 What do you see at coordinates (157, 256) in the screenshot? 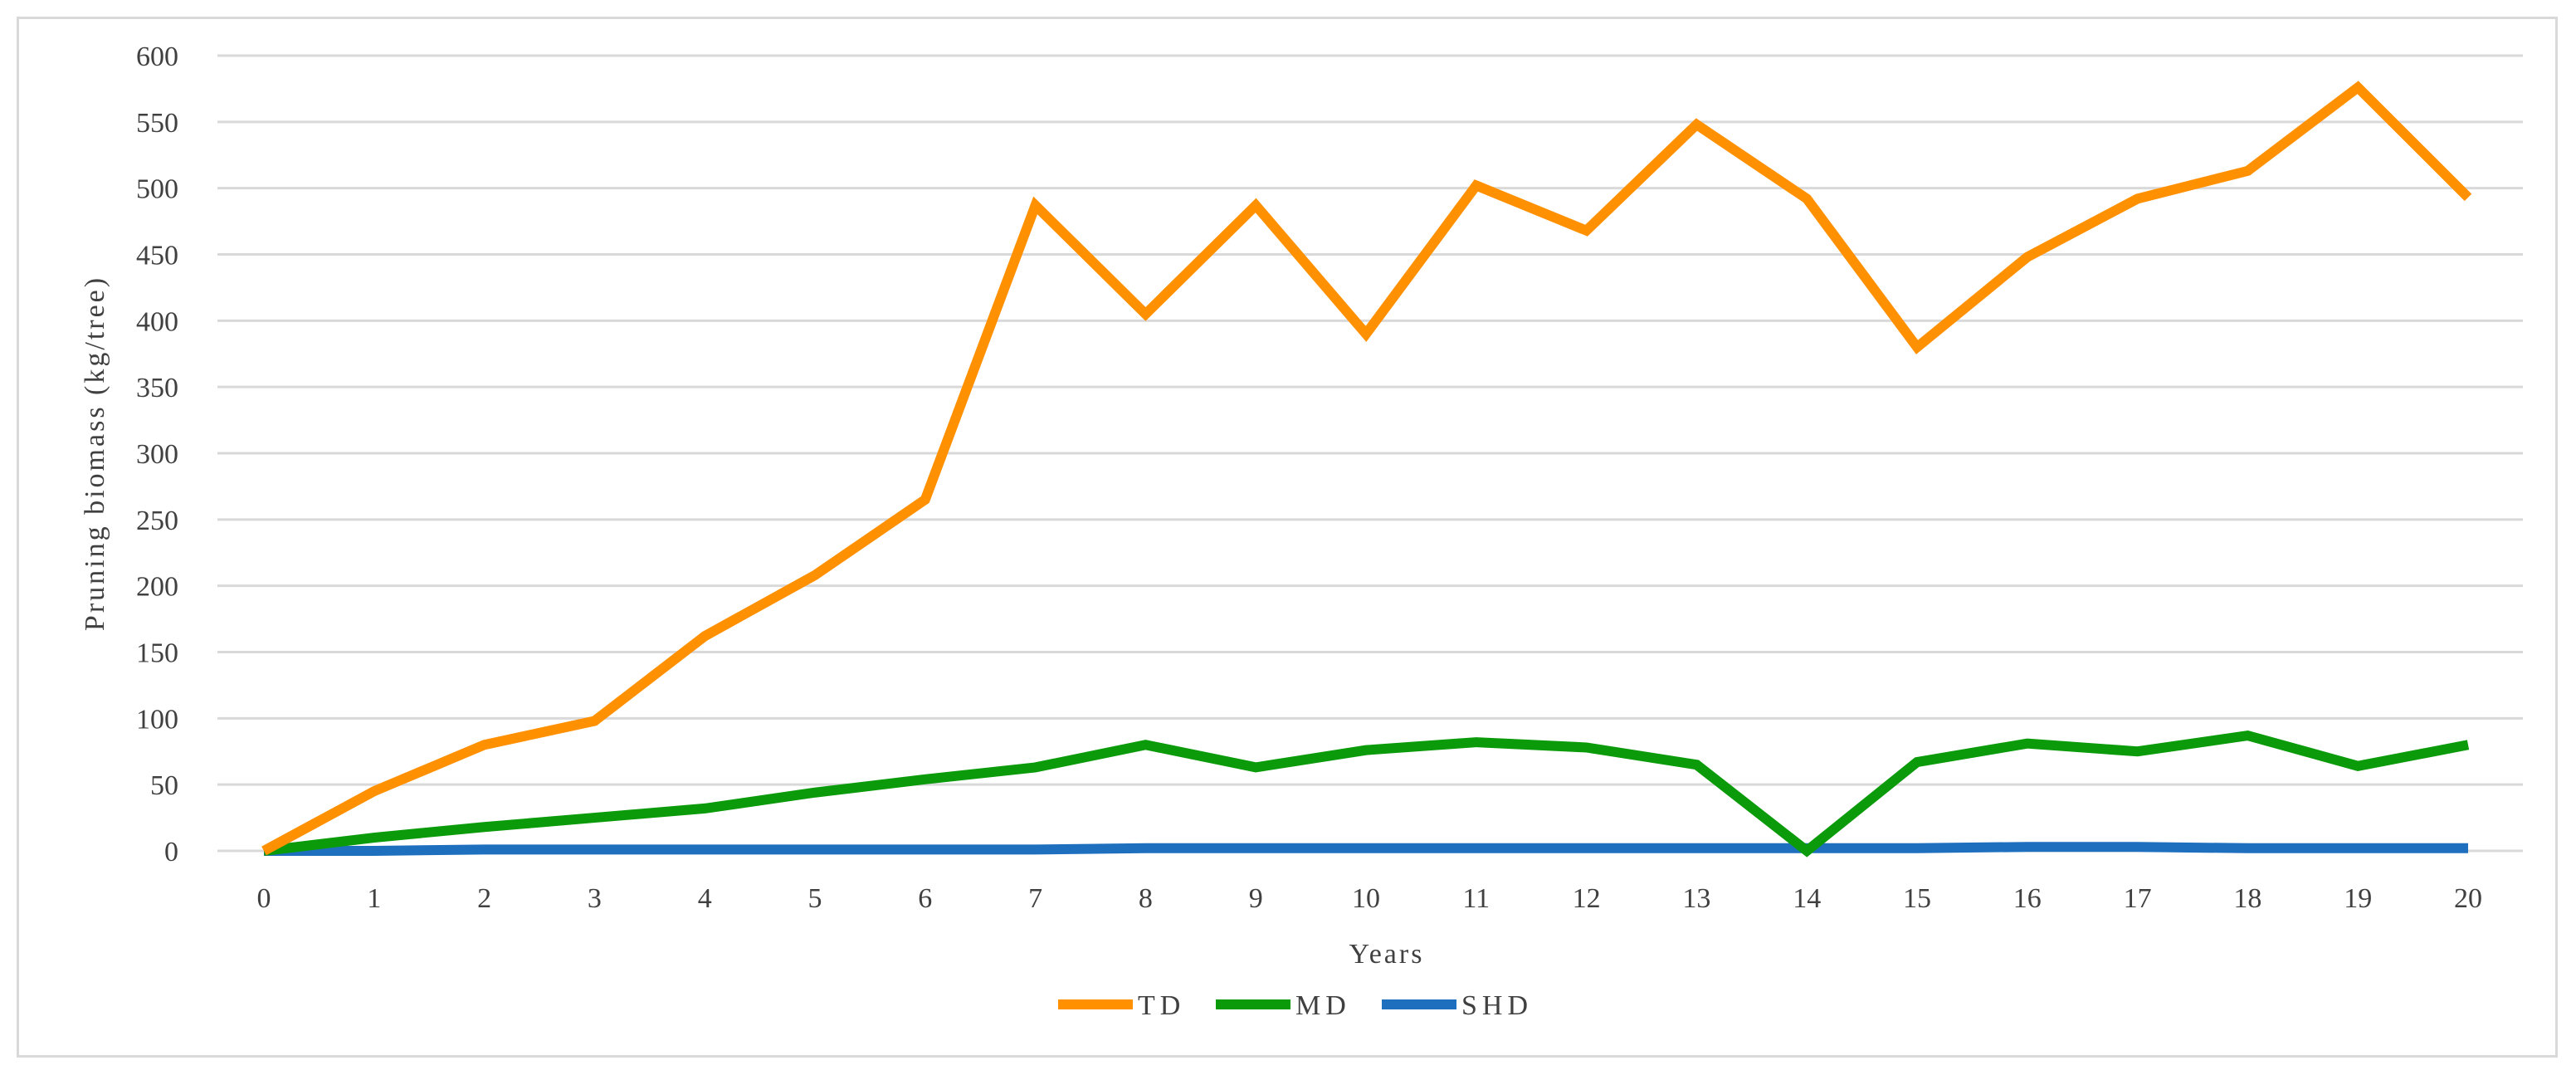
I see `y-tick-label: 450` at bounding box center [157, 256].